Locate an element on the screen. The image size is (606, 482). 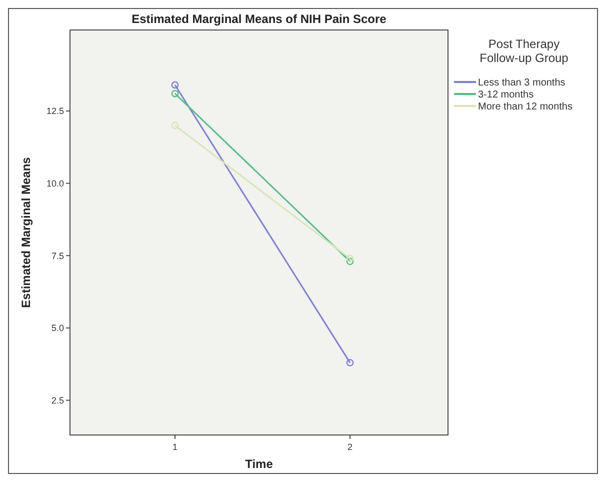
x-tick-label: 1 is located at coordinates (175, 447).